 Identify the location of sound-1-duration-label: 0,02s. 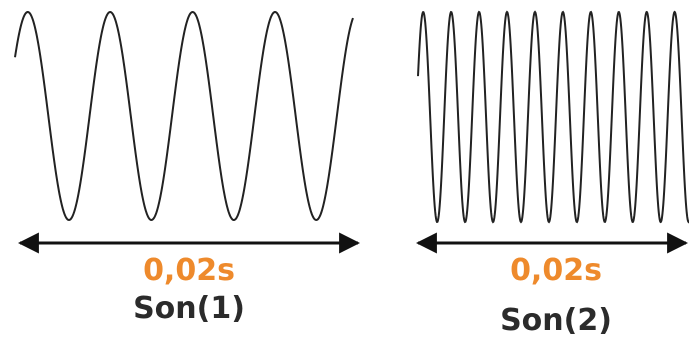
(189, 270).